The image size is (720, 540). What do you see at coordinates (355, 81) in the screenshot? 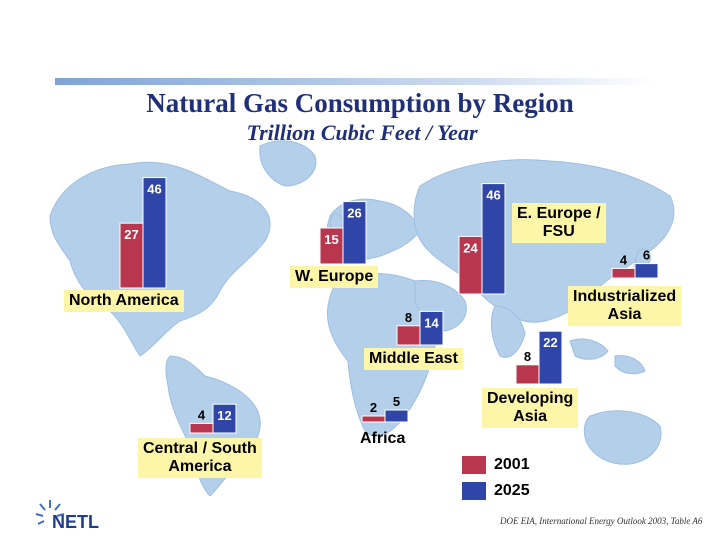
I see `title-accent-bar` at bounding box center [355, 81].